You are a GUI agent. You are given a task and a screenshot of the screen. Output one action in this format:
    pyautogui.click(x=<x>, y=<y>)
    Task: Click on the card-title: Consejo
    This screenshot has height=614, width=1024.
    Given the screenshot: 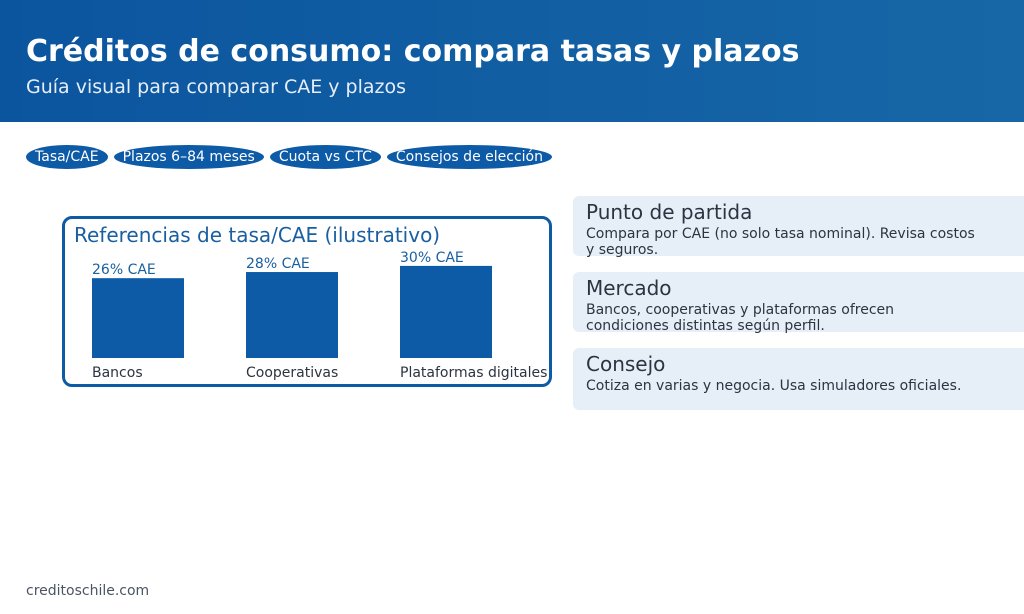 What is the action you would take?
    pyautogui.click(x=626, y=364)
    